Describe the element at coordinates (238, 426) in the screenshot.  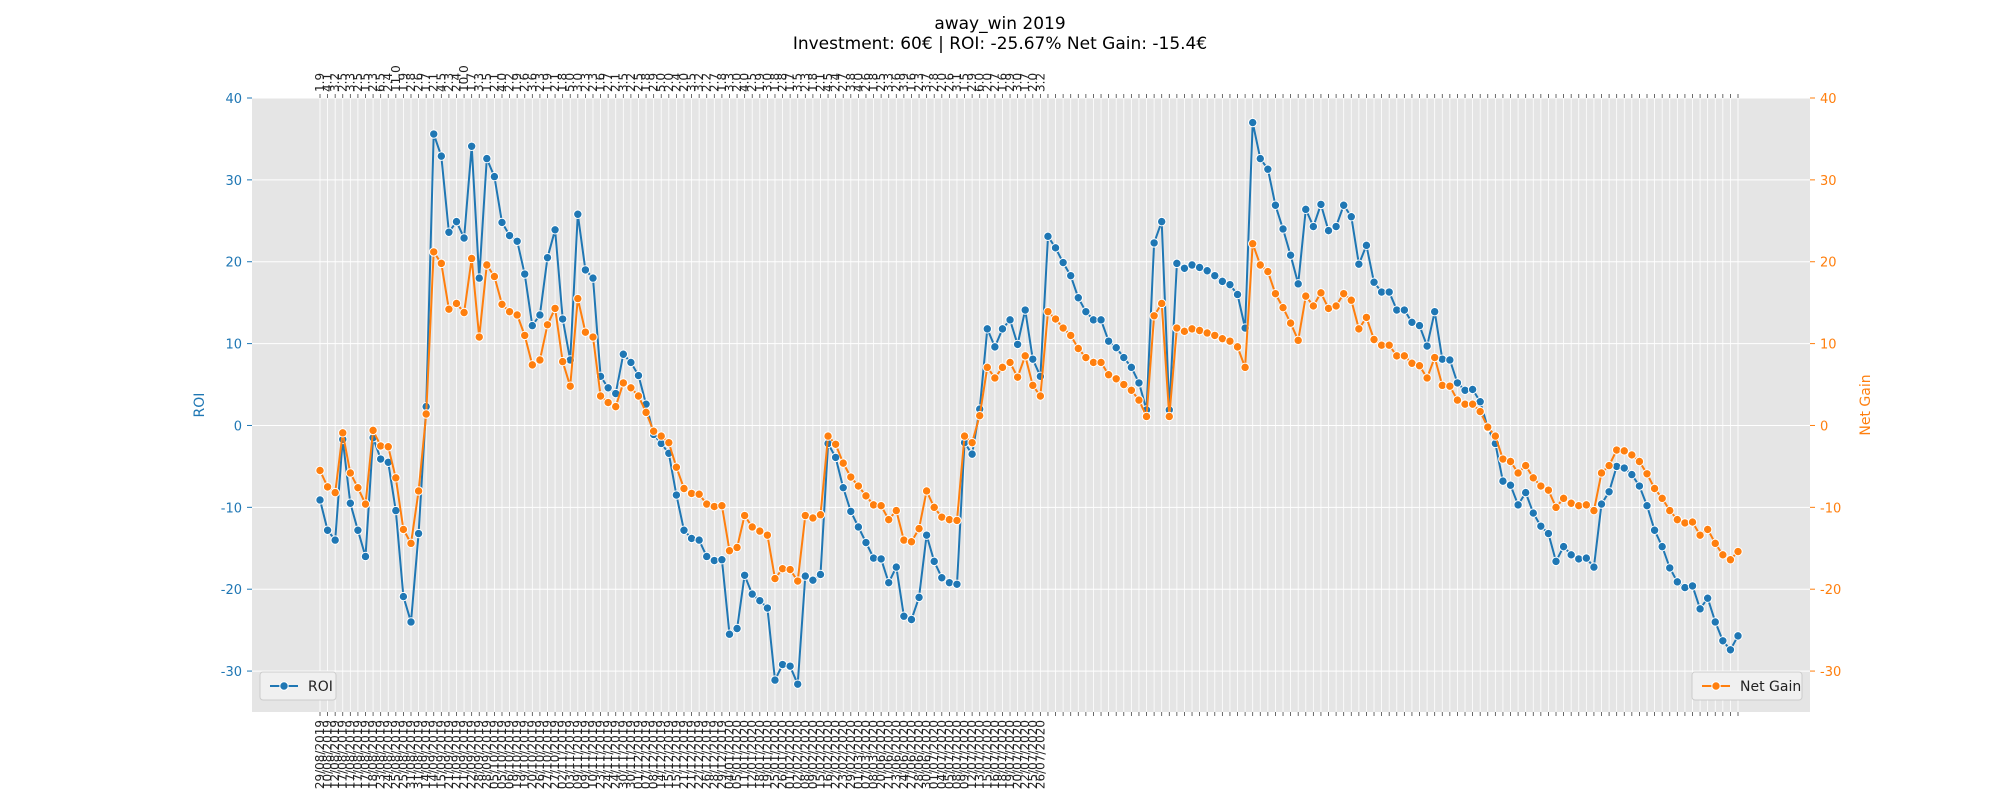
I see `y-tick-label-left: 0` at that location.